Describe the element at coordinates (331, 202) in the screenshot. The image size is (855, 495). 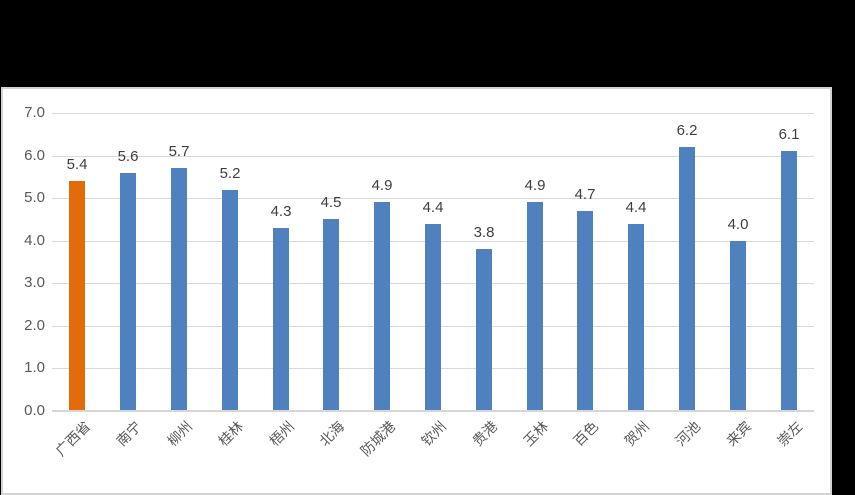
I see `bar-value-label: 4.5` at that location.